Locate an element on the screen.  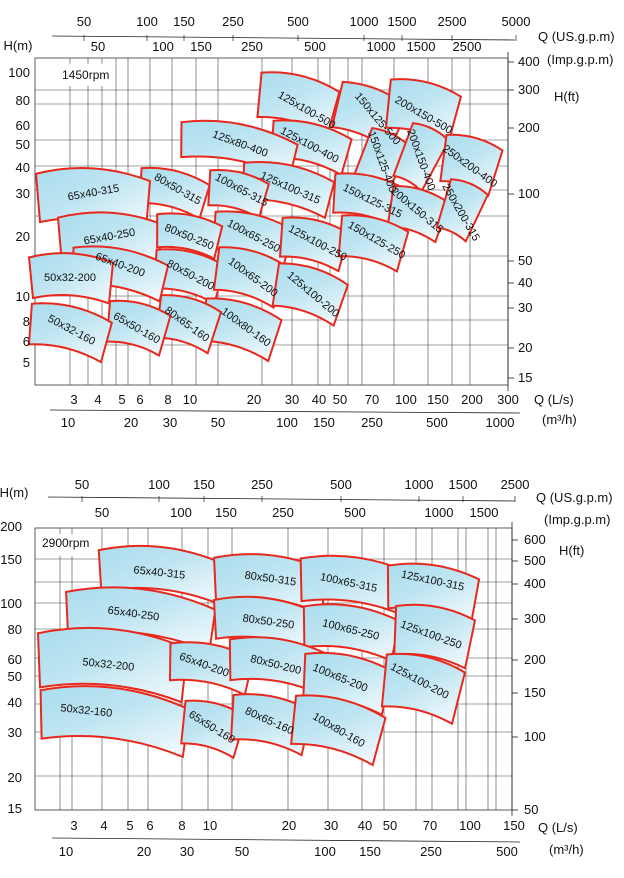
panel2-bottom-ls-label: Q (L/s) is located at coordinates (558, 827).